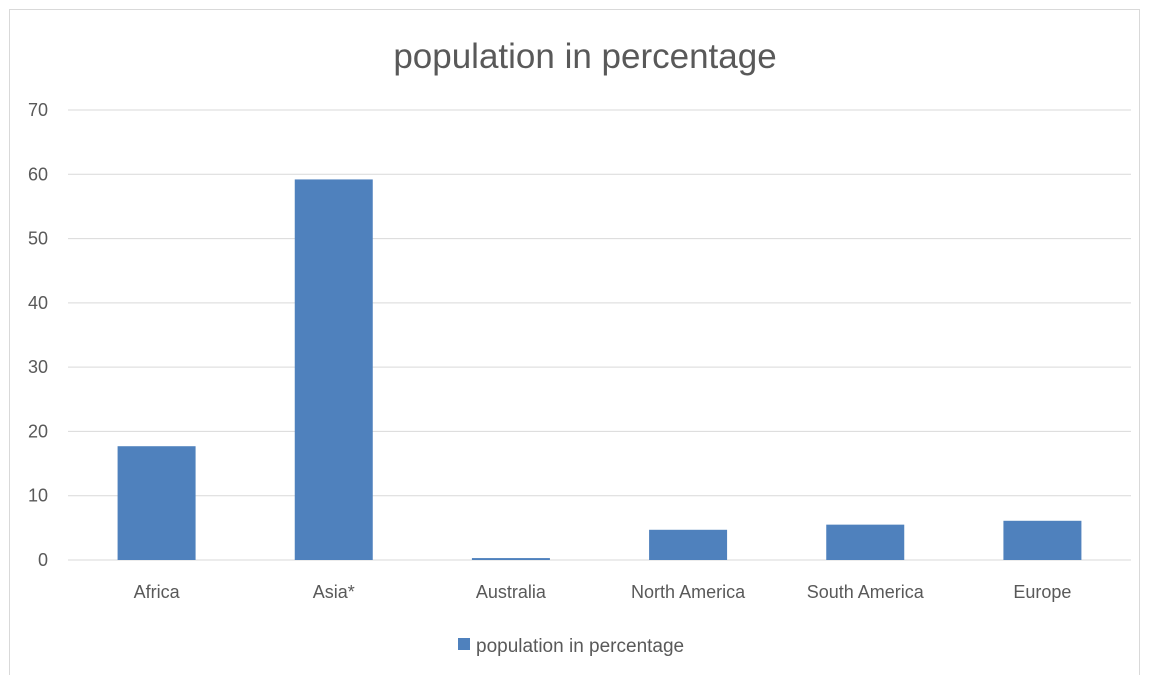 Image resolution: width=1151 pixels, height=675 pixels. What do you see at coordinates (43, 560) in the screenshot?
I see `y-tick-label: 0` at bounding box center [43, 560].